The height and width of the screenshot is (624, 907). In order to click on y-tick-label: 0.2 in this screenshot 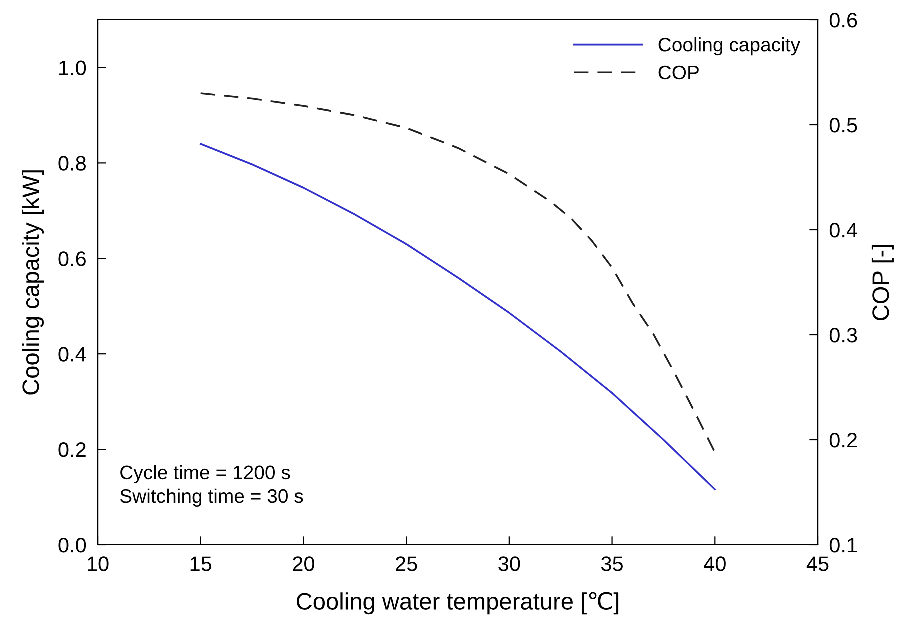, I will do `click(72, 450)`.